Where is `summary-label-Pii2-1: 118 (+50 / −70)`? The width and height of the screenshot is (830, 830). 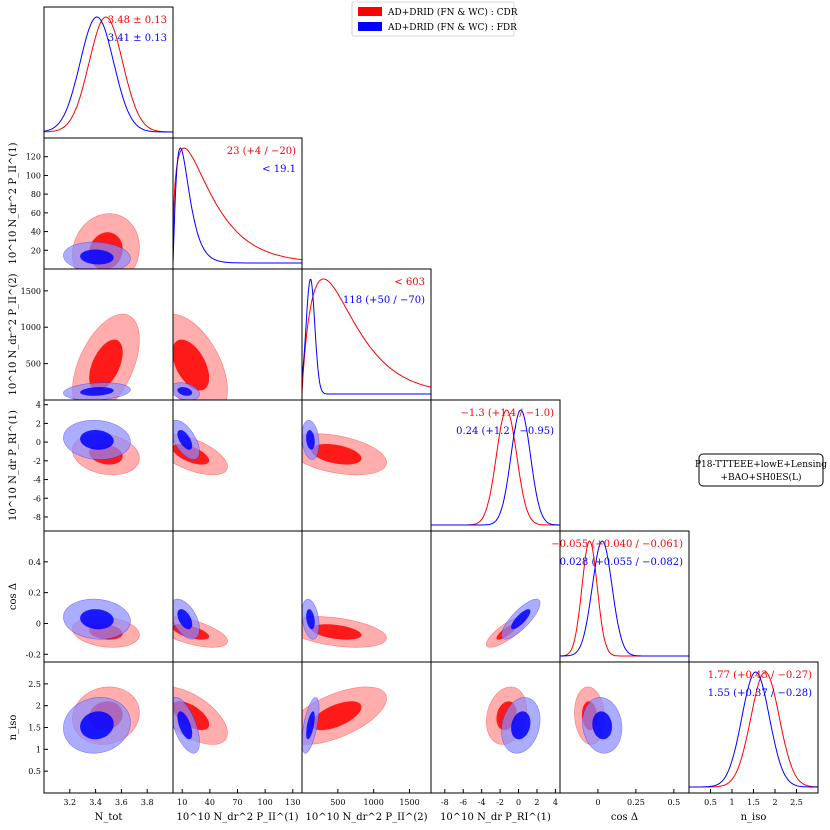 summary-label-Pii2-1: 118 (+50 / −70) is located at coordinates (384, 300).